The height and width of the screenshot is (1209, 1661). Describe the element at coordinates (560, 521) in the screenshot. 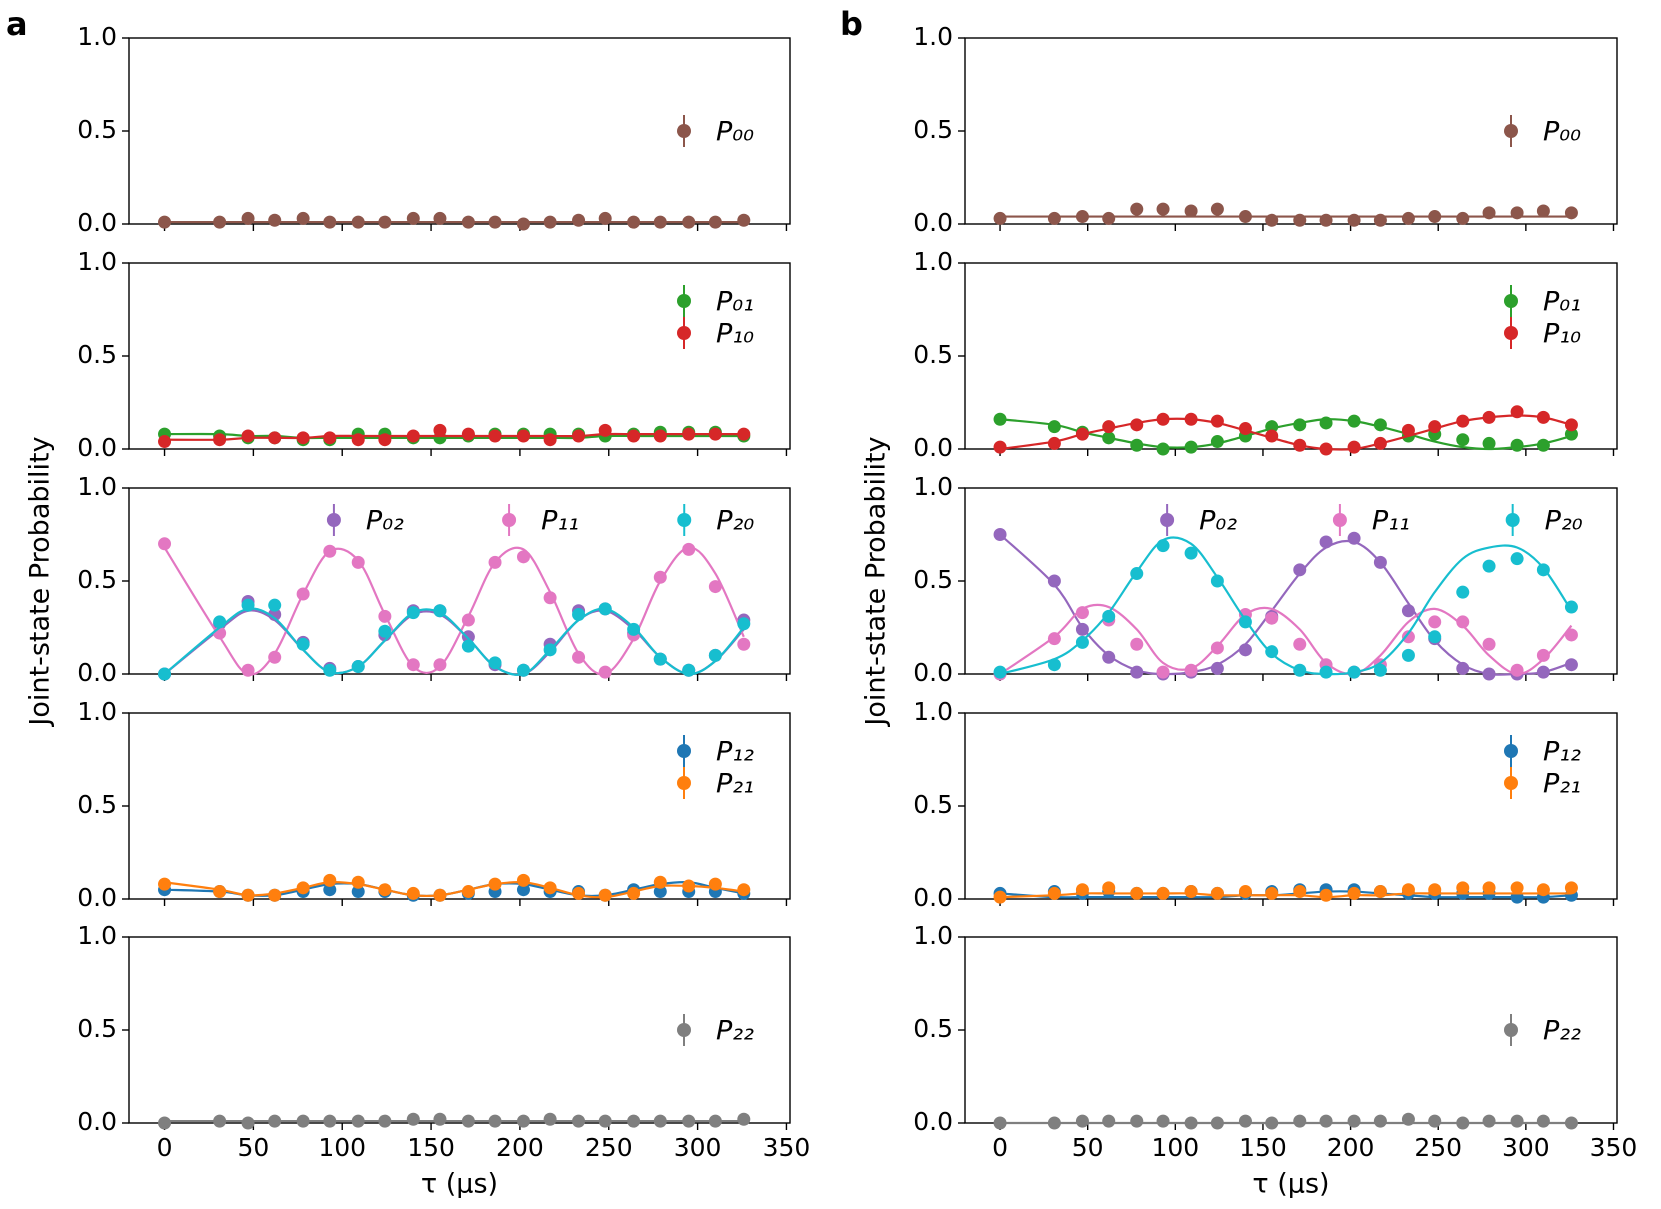

I see `legend-label: P₁₁` at that location.